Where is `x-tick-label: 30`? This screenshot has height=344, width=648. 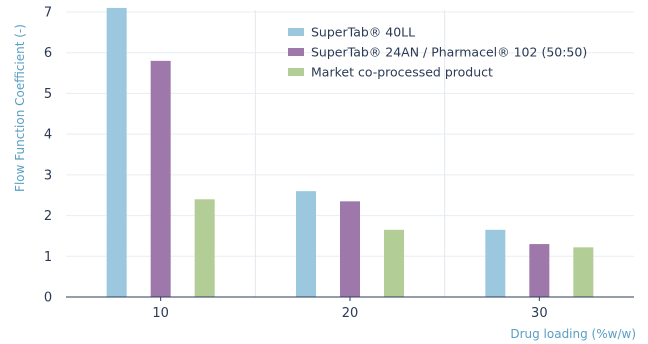 x-tick-label: 30 is located at coordinates (539, 313).